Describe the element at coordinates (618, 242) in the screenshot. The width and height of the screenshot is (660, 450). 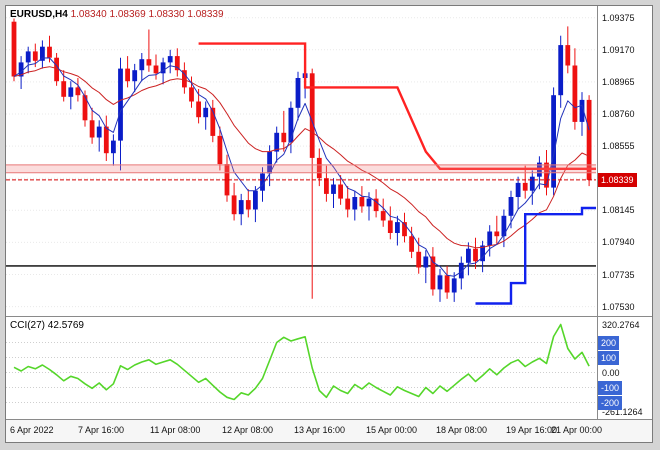
I see `price-axis-label: 1.07940` at that location.